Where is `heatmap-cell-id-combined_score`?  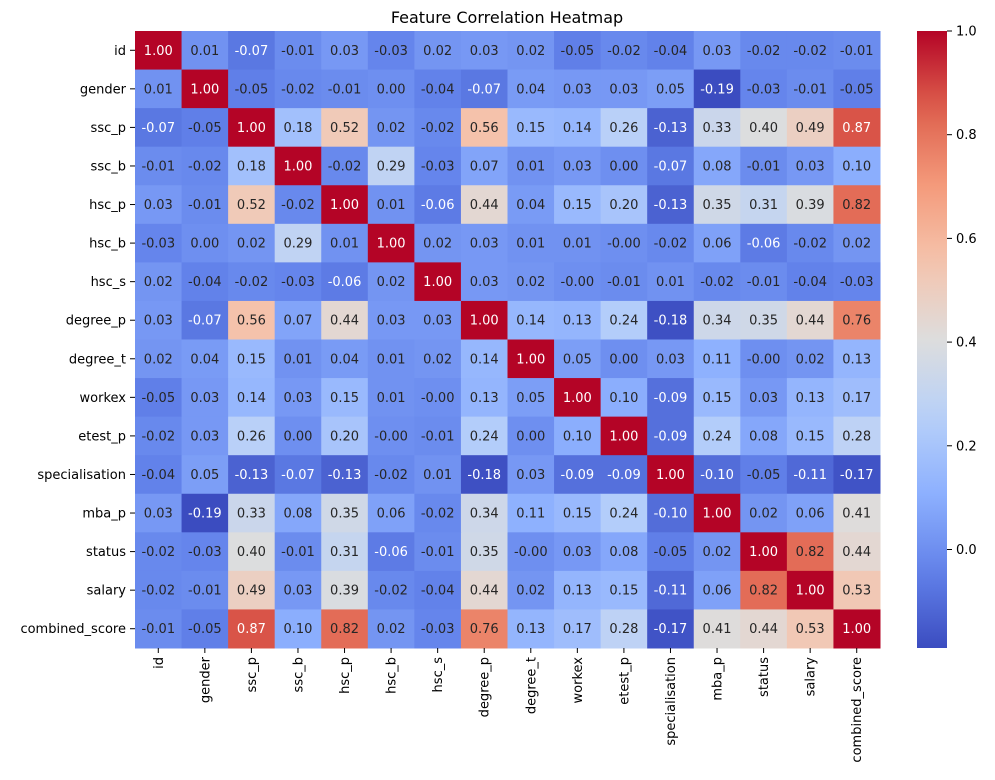 heatmap-cell-id-combined_score is located at coordinates (857, 51).